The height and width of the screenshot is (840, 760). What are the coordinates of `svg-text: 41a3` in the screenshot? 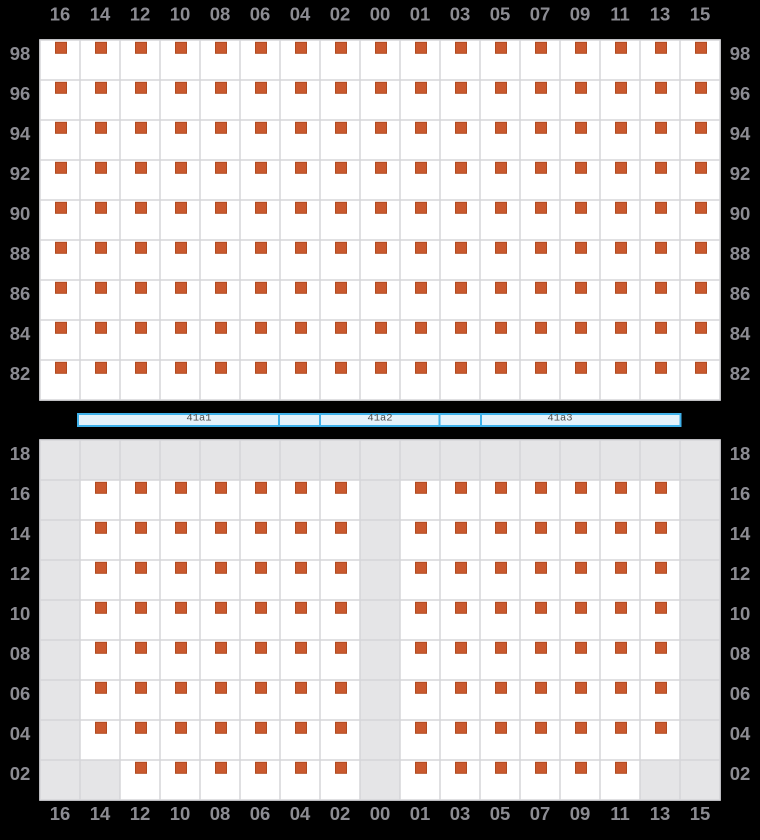 It's located at (559, 419).